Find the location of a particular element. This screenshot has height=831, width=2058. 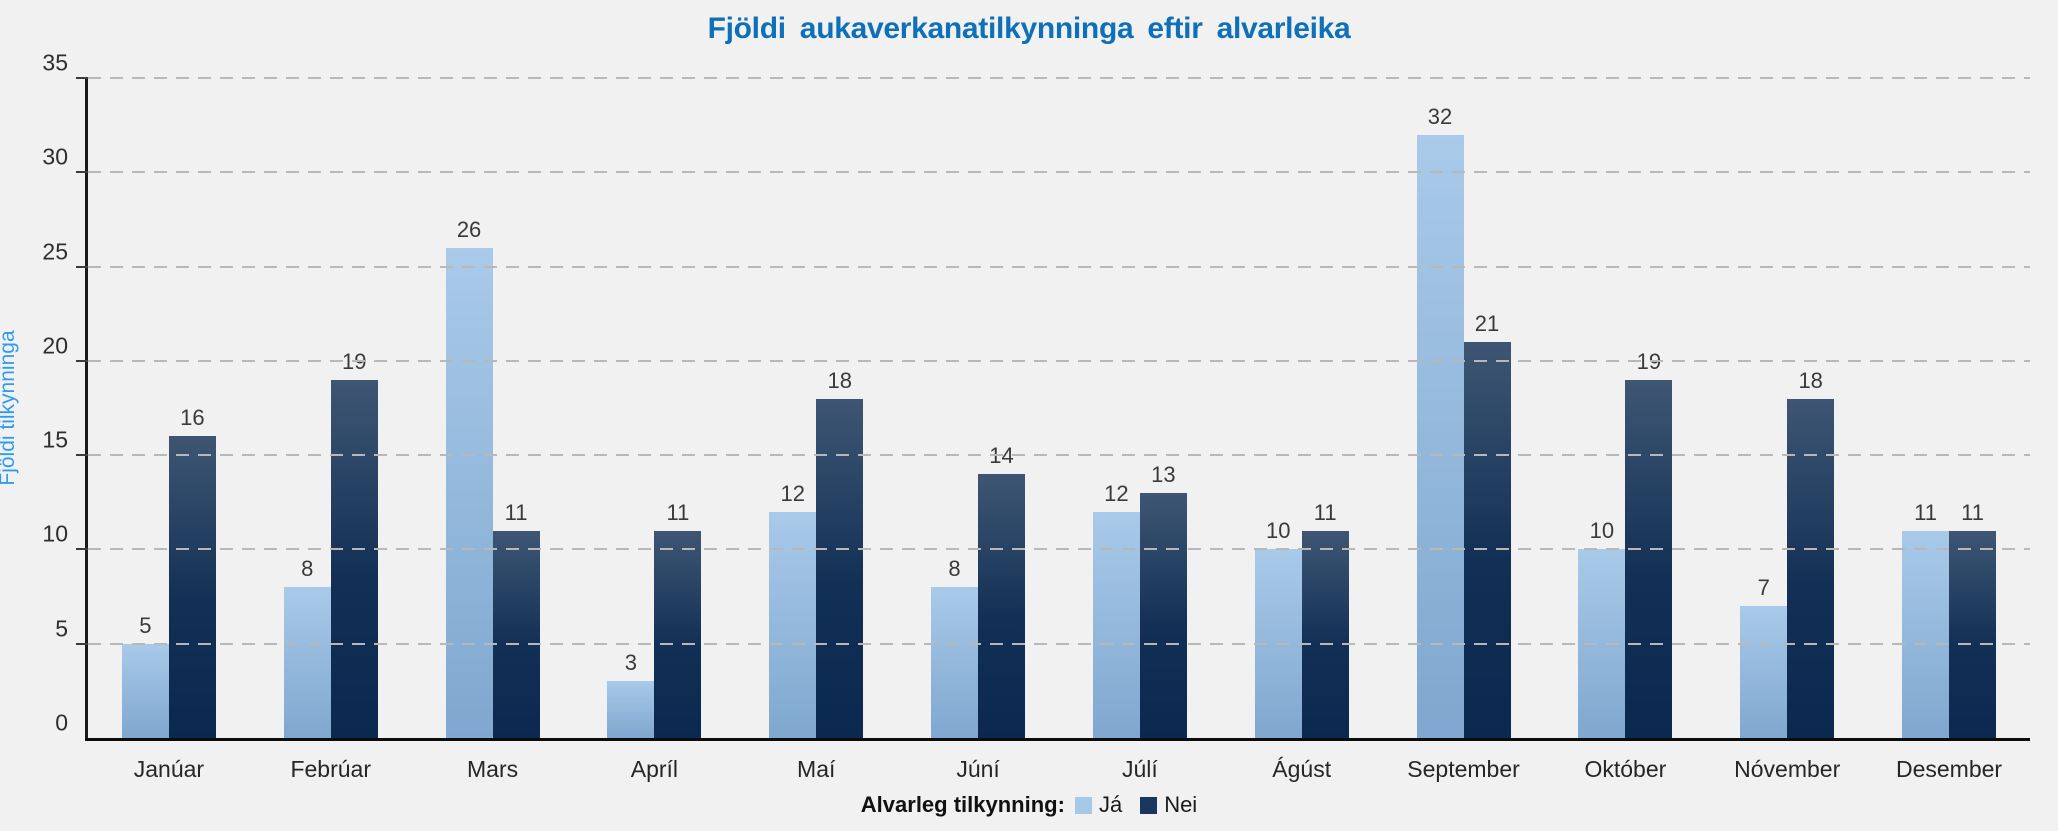

legend-entries: Já Nei is located at coordinates (1133, 805).